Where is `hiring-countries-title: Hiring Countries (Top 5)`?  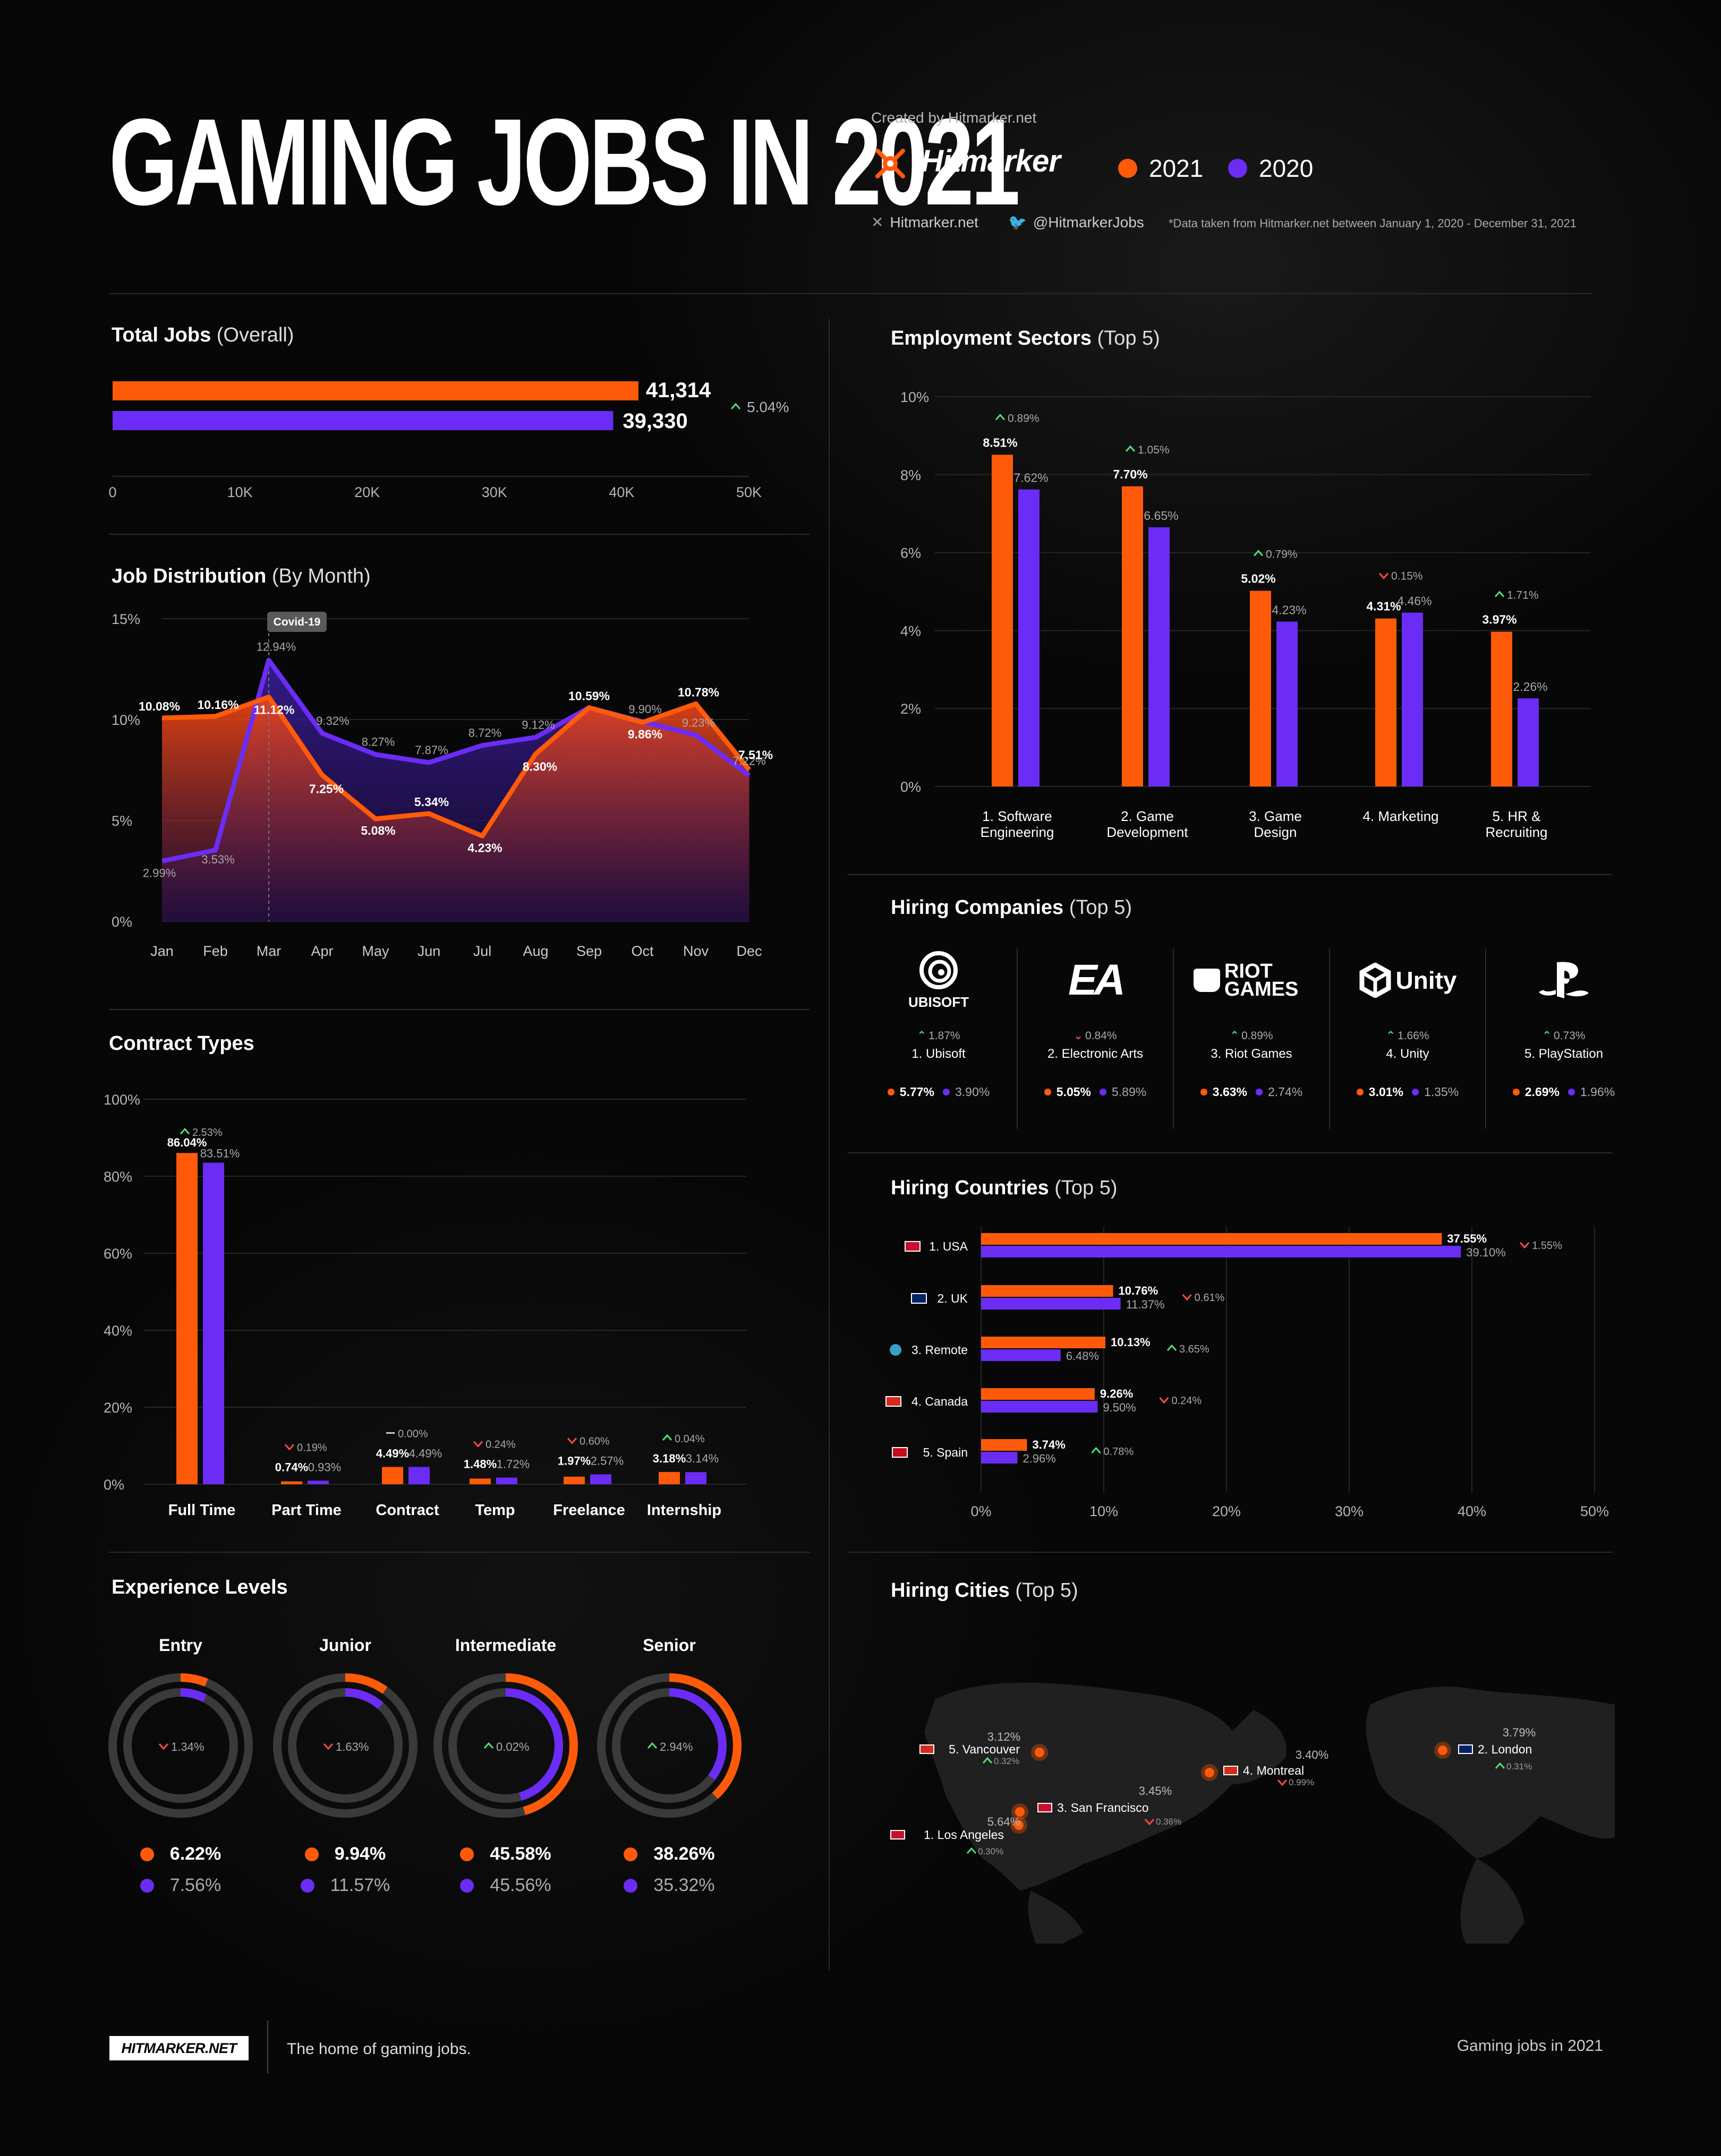 hiring-countries-title: Hiring Countries (Top 5) is located at coordinates (1005, 1188).